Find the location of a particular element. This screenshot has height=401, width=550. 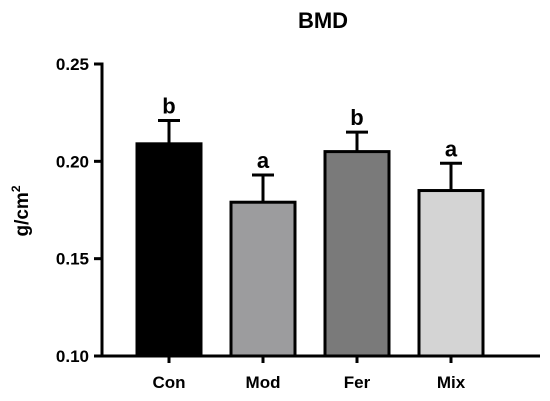

y-tick-label-2: 0.20 is located at coordinates (72, 161).